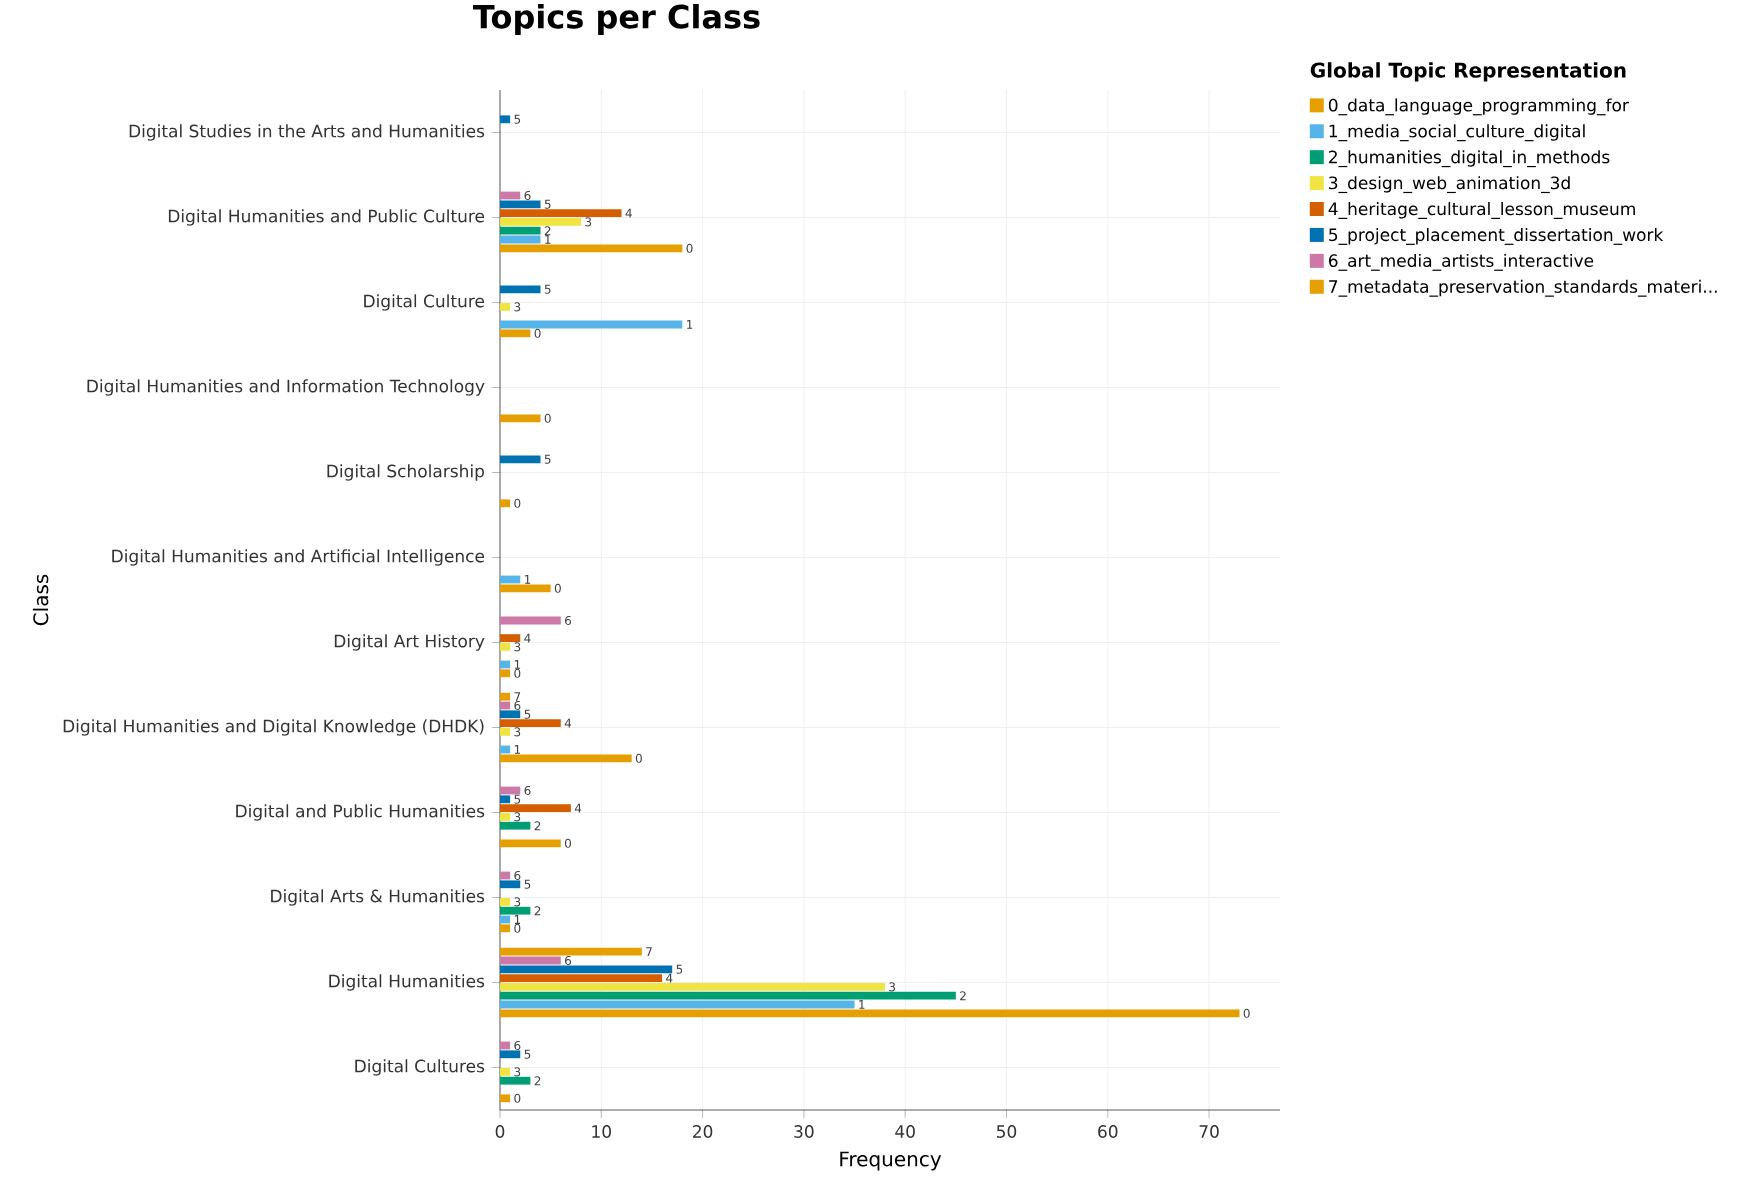  Describe the element at coordinates (601, 1131) in the screenshot. I see `x-tick-label: 10` at that location.